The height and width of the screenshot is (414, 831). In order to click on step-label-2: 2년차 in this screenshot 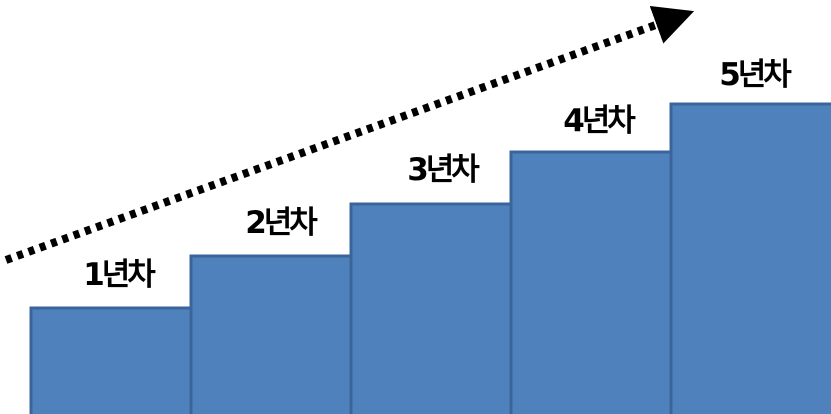, I will do `click(281, 223)`.